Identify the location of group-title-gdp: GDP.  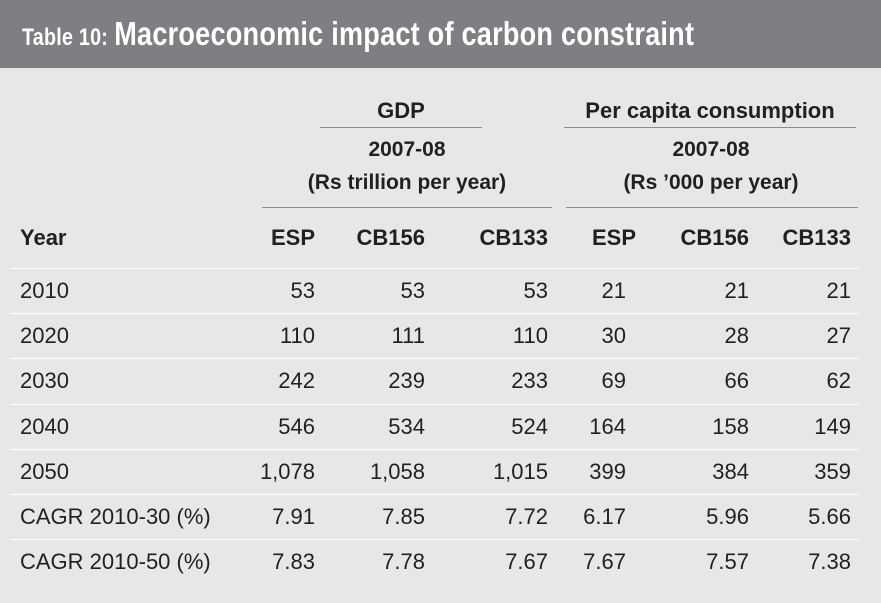
(401, 110).